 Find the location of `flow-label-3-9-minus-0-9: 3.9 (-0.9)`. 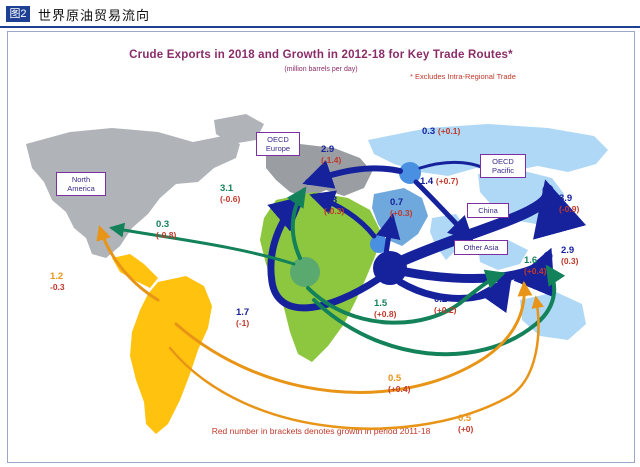

flow-label-3-9-minus-0-9: 3.9 (-0.9) is located at coordinates (569, 203).